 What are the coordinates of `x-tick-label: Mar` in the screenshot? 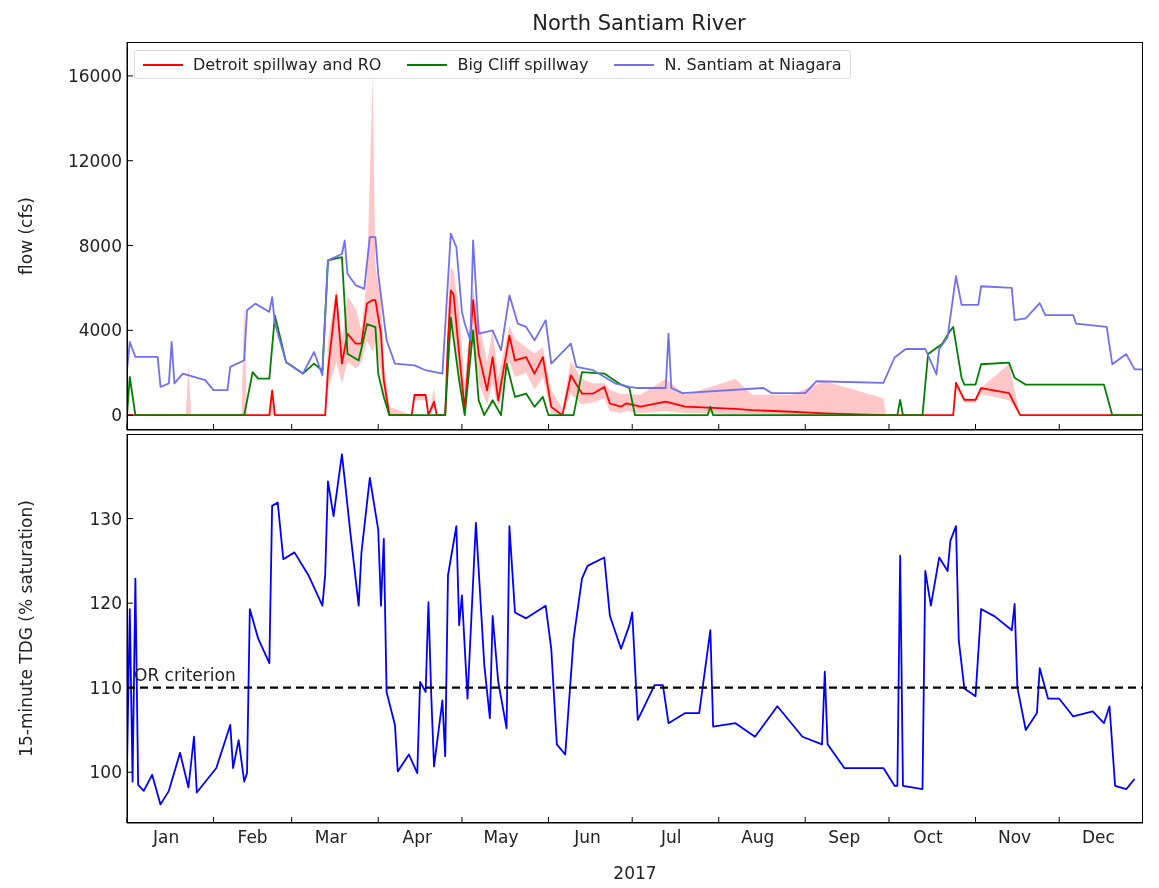 It's located at (330, 837).